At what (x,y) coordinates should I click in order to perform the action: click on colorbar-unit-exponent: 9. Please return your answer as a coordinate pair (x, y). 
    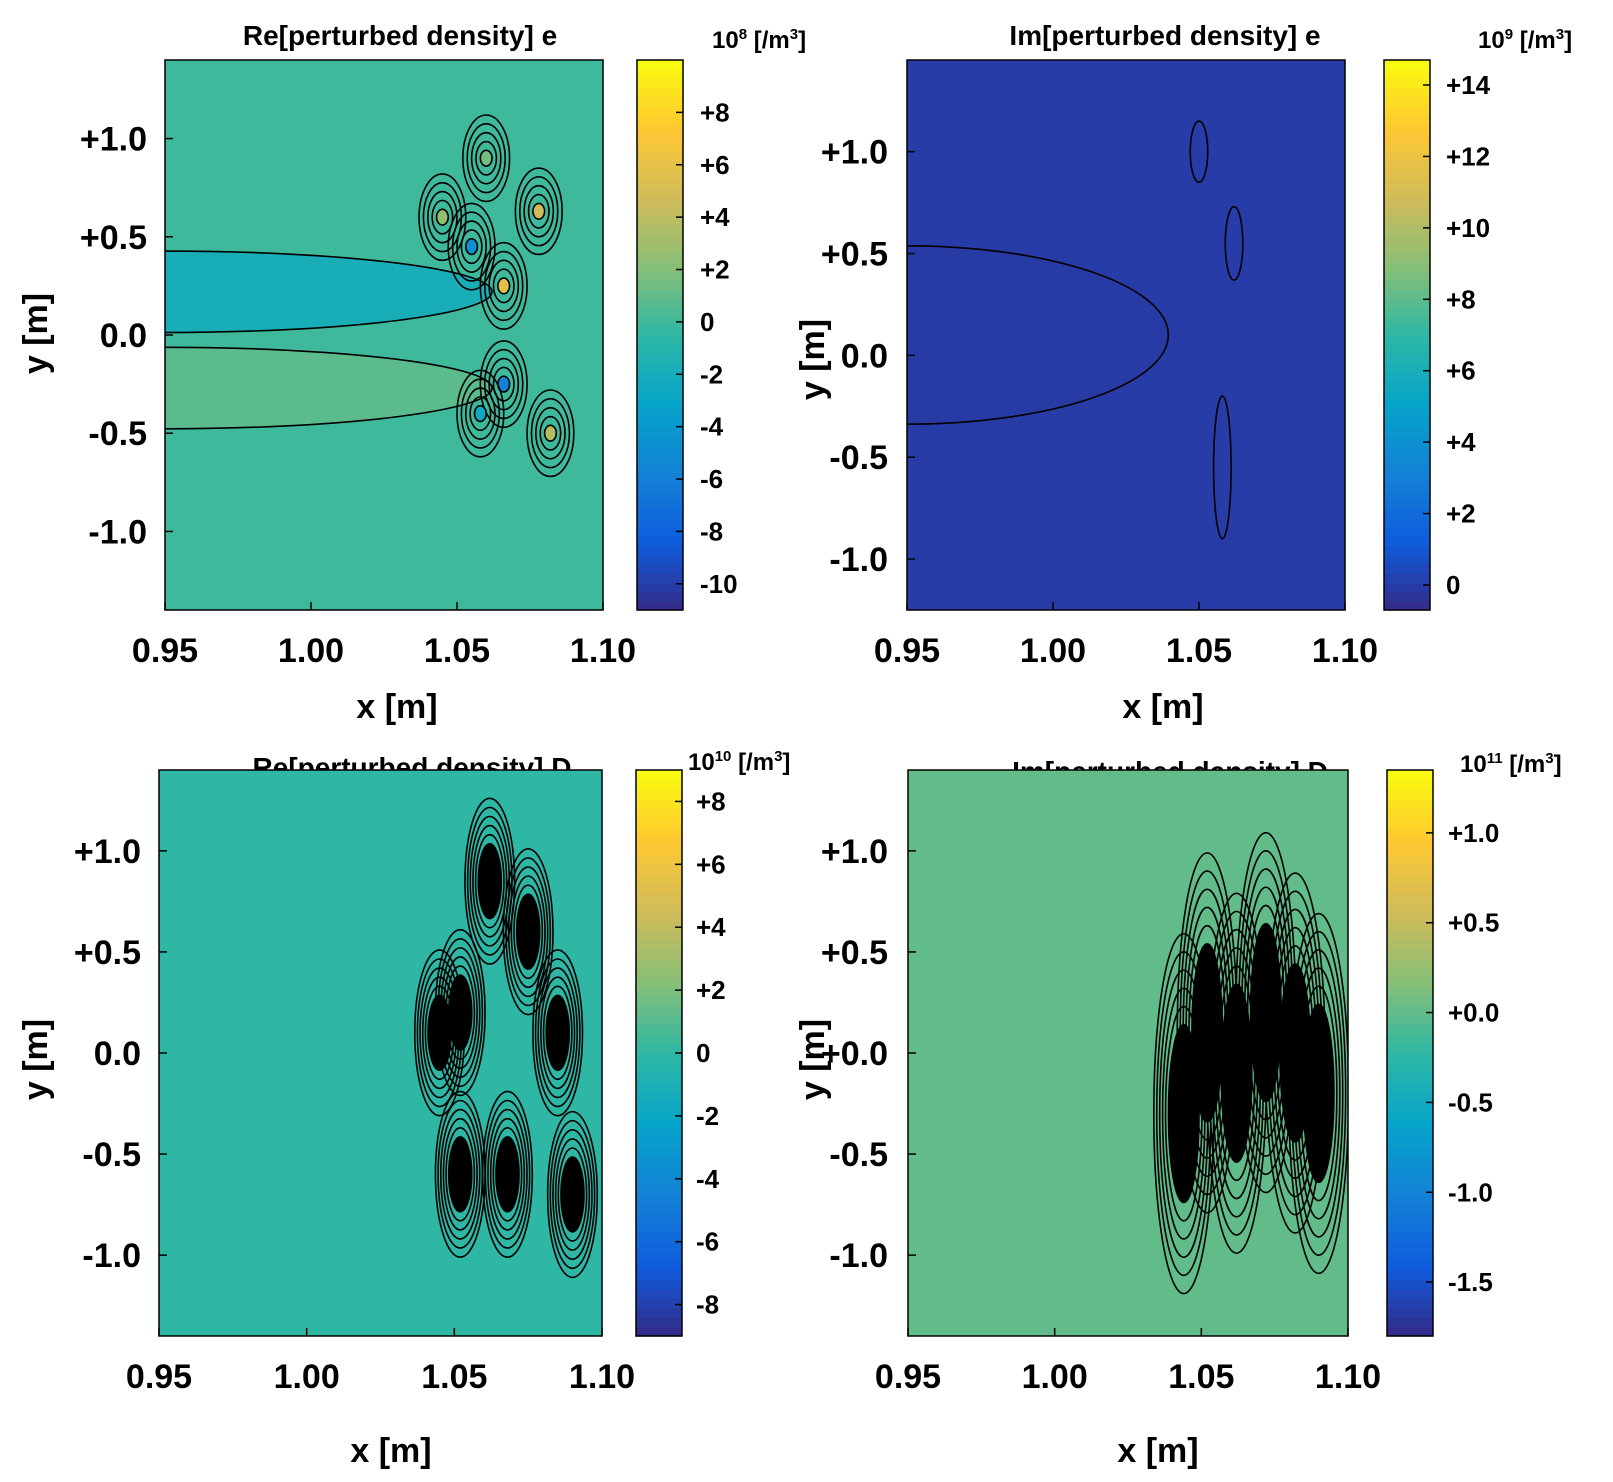
    Looking at the image, I should click on (1509, 34).